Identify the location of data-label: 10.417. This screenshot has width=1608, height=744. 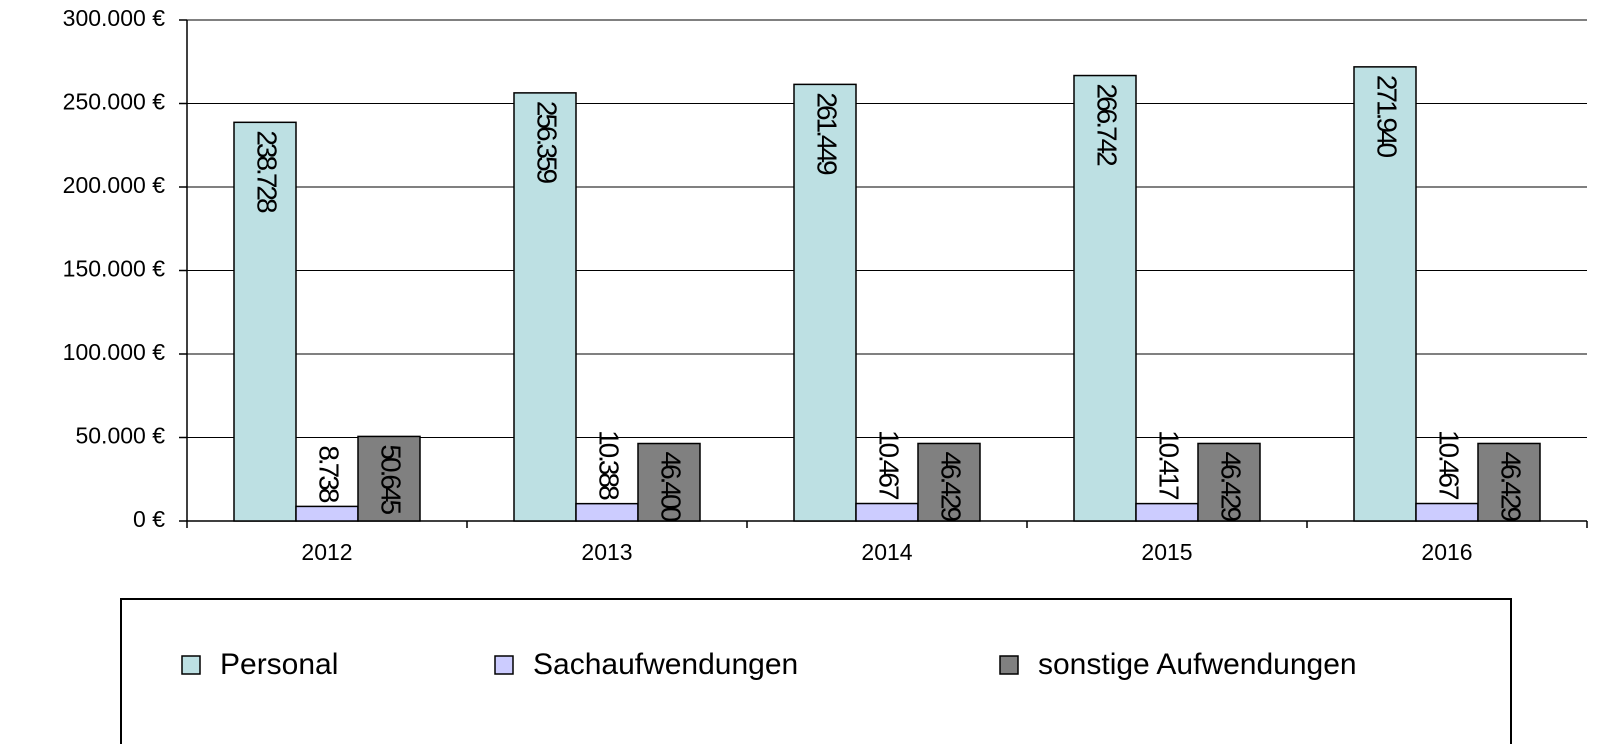
(1169, 465).